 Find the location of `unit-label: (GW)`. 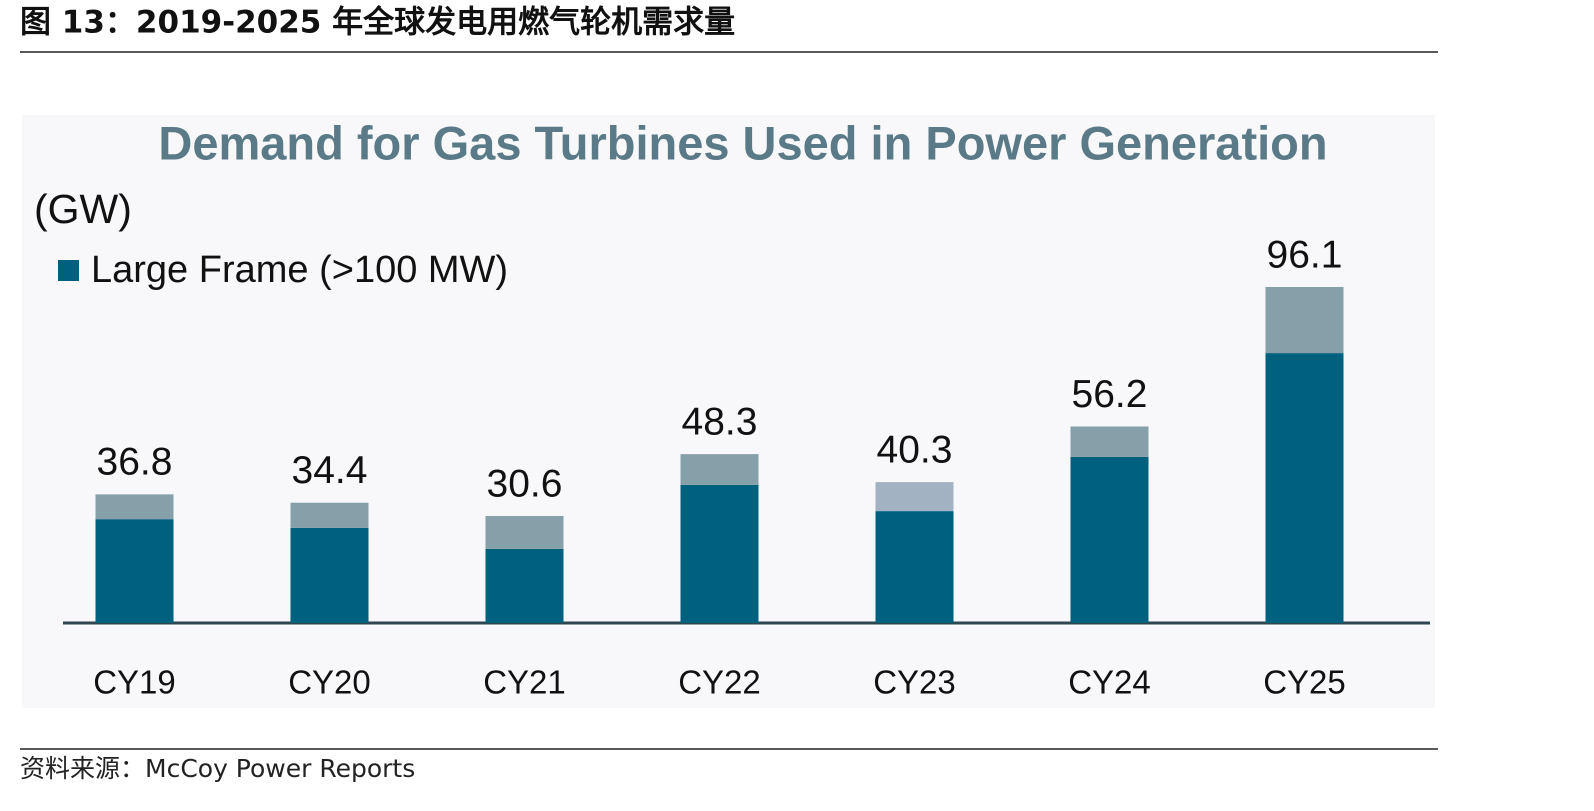

unit-label: (GW) is located at coordinates (83, 209).